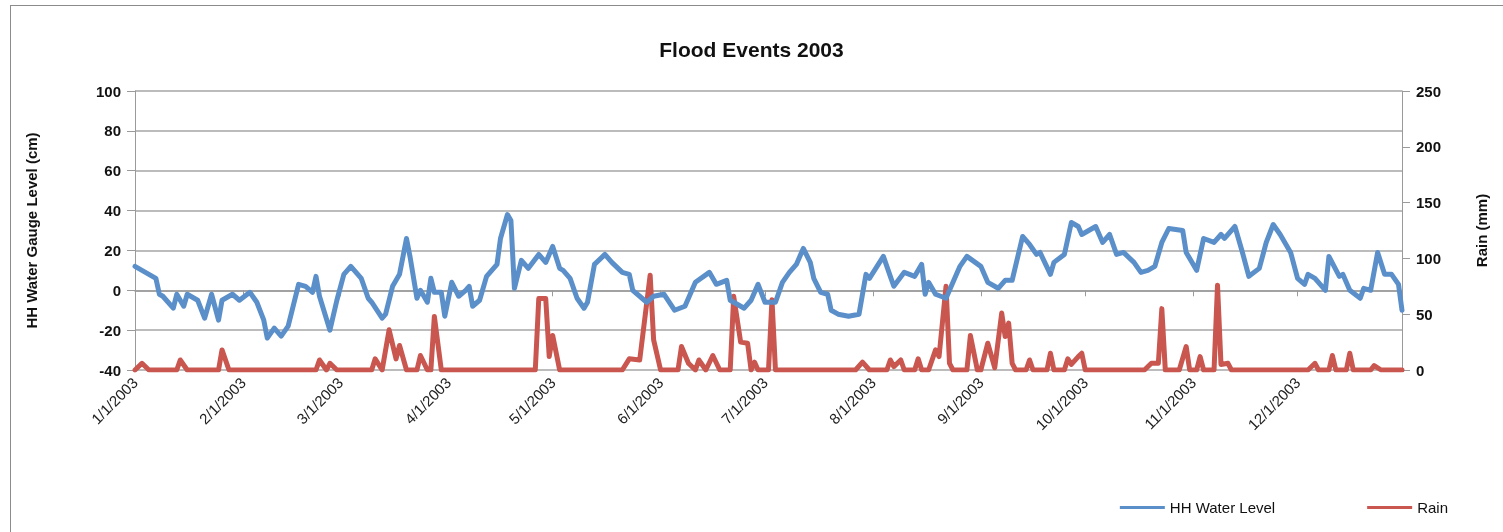  What do you see at coordinates (31, 230) in the screenshot?
I see `y-axis-title: HH Water Gauge Level (cm)` at bounding box center [31, 230].